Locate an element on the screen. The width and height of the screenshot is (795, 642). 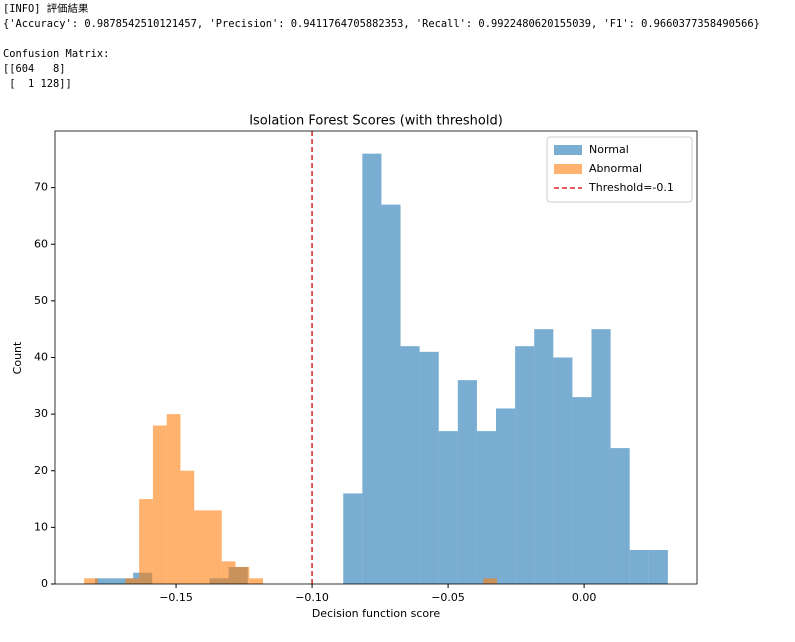
x-axis-label: Decision function score is located at coordinates (376, 613).